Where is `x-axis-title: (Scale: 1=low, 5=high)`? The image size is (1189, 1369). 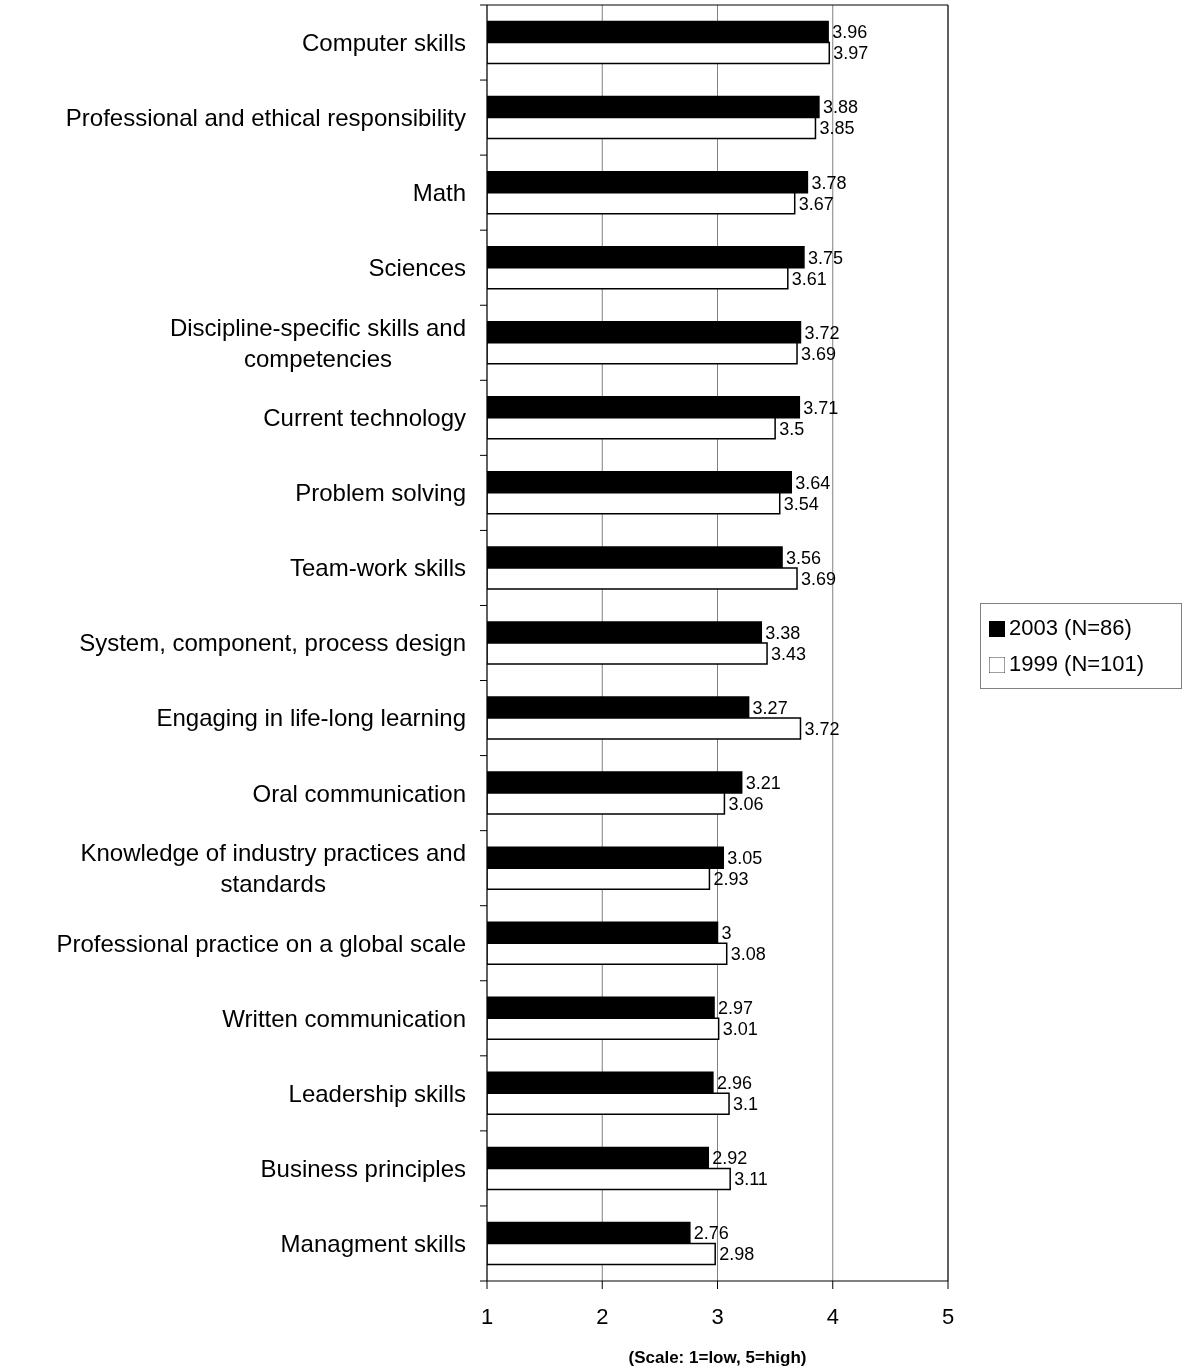 x-axis-title: (Scale: 1=low, 5=high) is located at coordinates (717, 1357).